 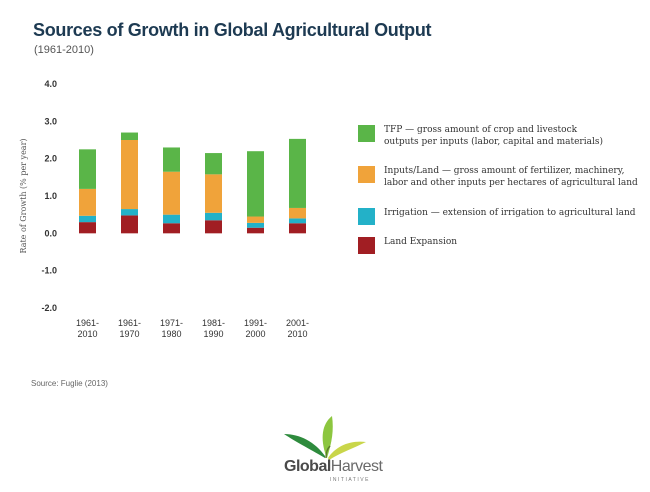 I want to click on y-tick-label: -1.0, so click(x=49, y=271).